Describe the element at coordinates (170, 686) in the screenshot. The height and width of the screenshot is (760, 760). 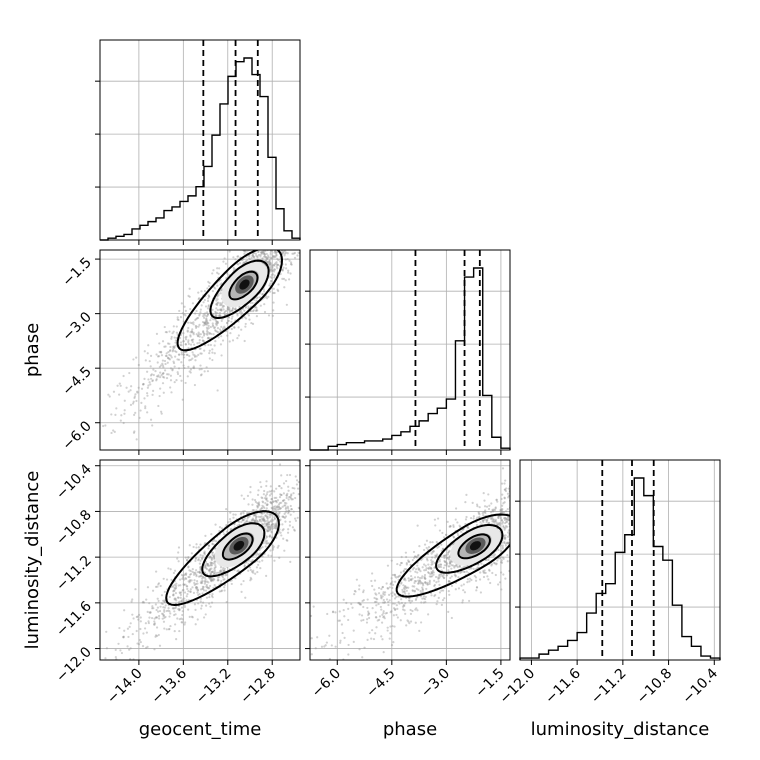
I see `x-tick-label: −13.6` at that location.